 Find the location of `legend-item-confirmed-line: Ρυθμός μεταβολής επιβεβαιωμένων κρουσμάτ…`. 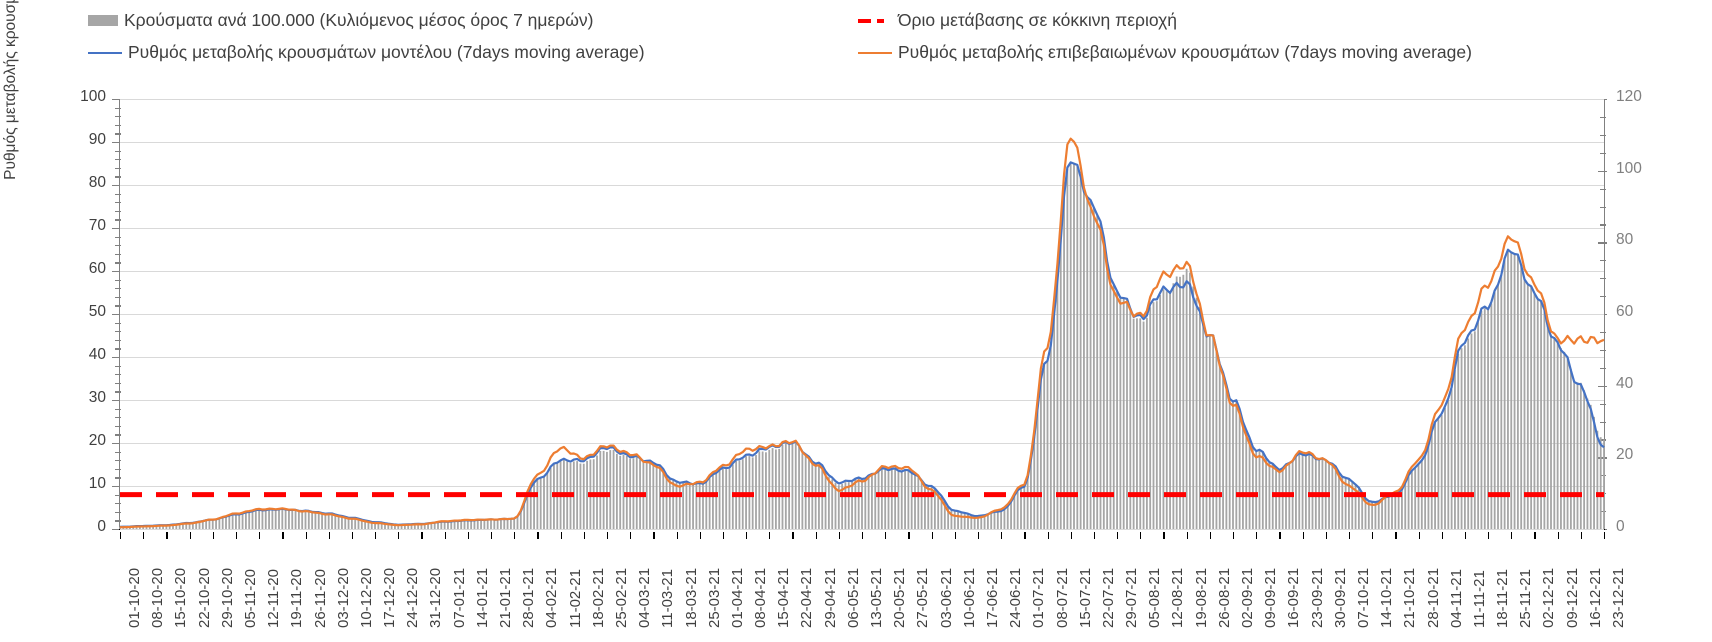

legend-item-confirmed-line: Ρυθμός μεταβολής επιβεβαιωμένων κρουσμάτ… is located at coordinates (1165, 52).